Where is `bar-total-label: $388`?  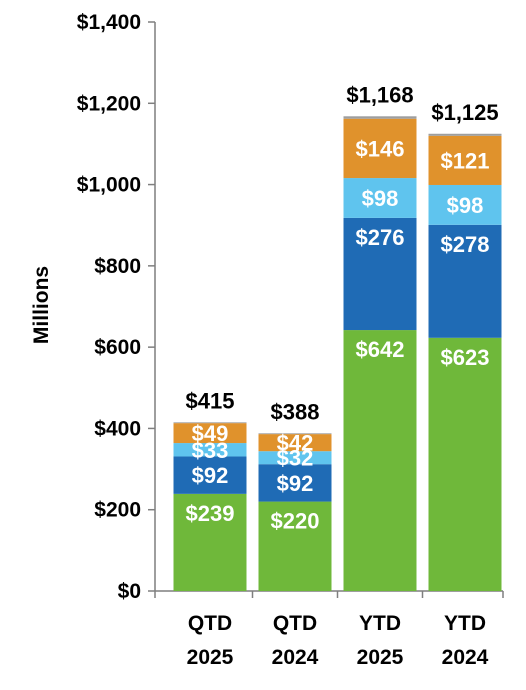
bar-total-label: $388 is located at coordinates (295, 411).